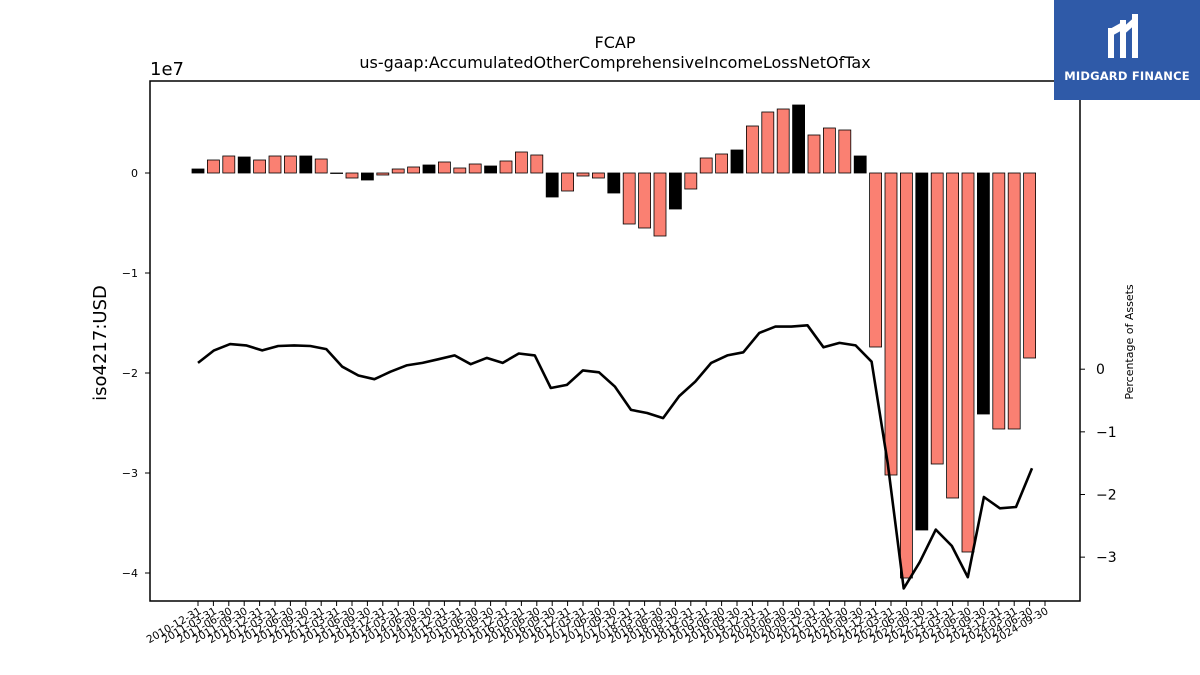 The image size is (1200, 675). Describe the element at coordinates (1127, 76) in the screenshot. I see `logo-text: MIDGARD FINANCE` at that location.